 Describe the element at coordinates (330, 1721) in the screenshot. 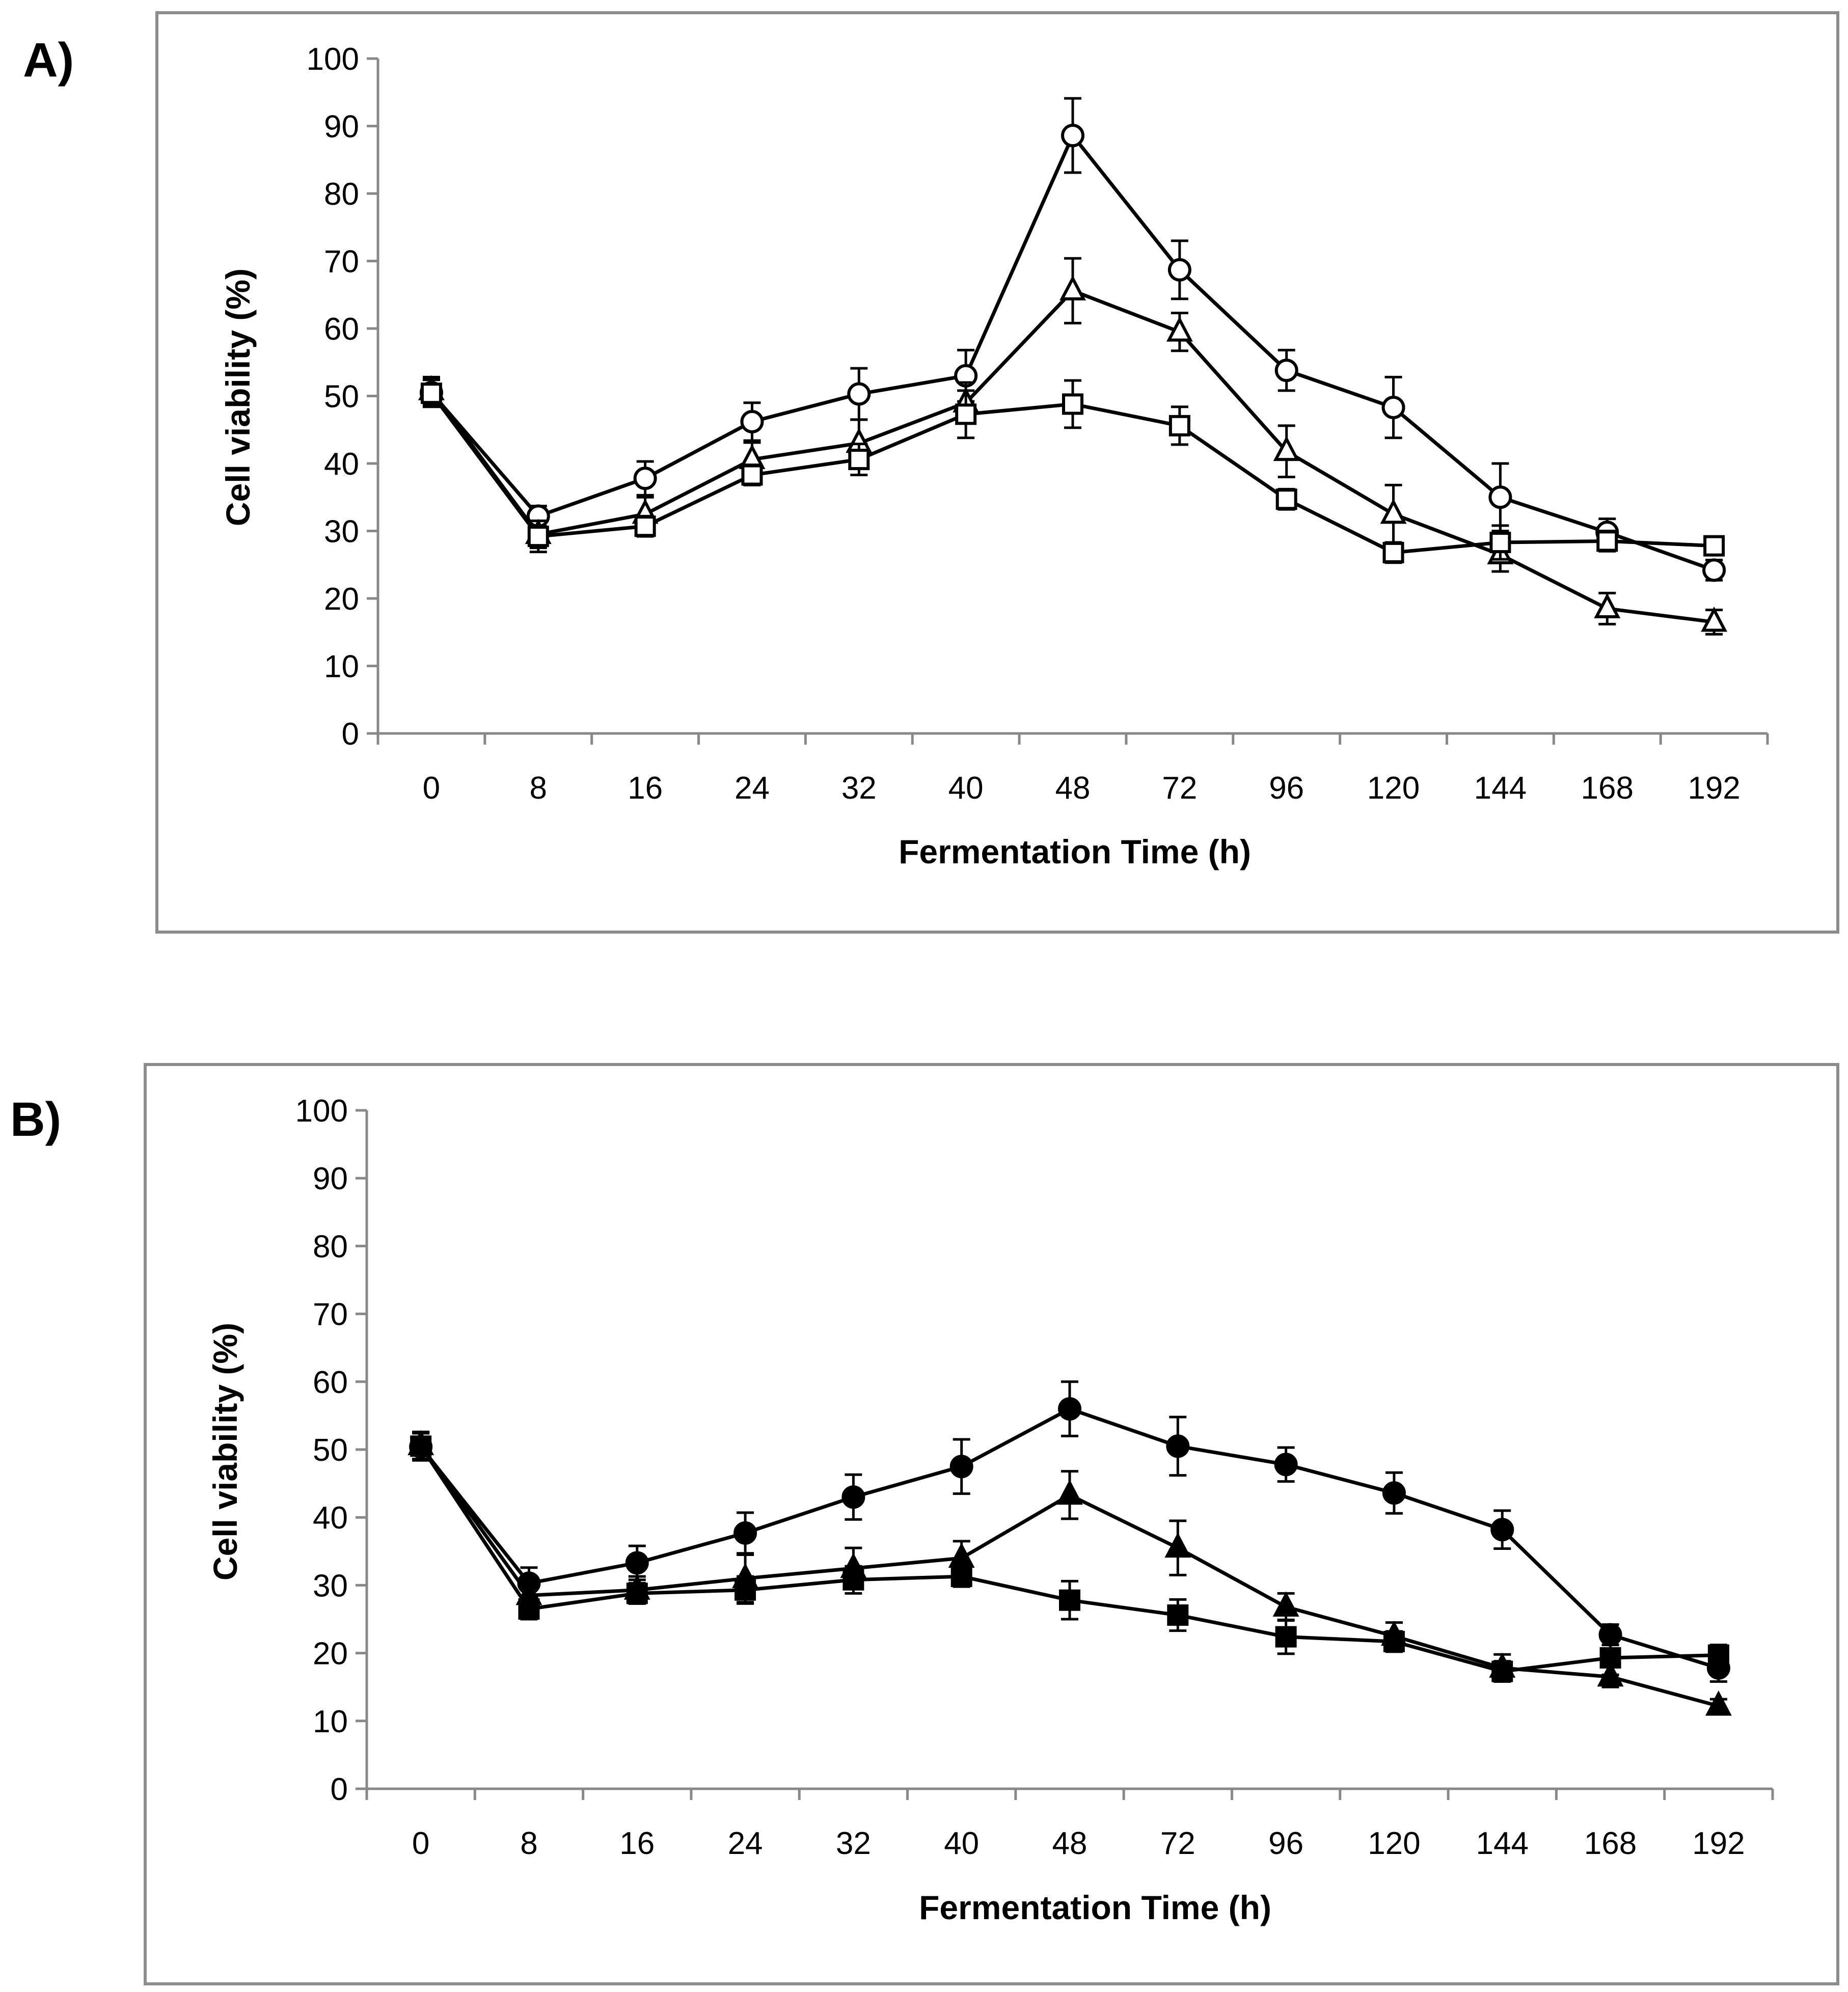

I see `panel-b-y-tick-label: 10` at that location.